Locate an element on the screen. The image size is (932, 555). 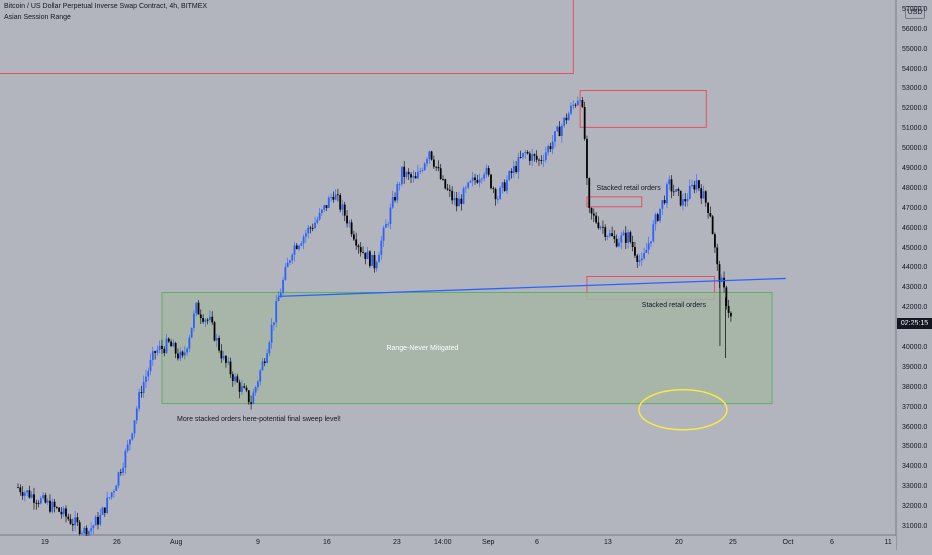
price-tick-label: 31000.0 is located at coordinates (915, 527).